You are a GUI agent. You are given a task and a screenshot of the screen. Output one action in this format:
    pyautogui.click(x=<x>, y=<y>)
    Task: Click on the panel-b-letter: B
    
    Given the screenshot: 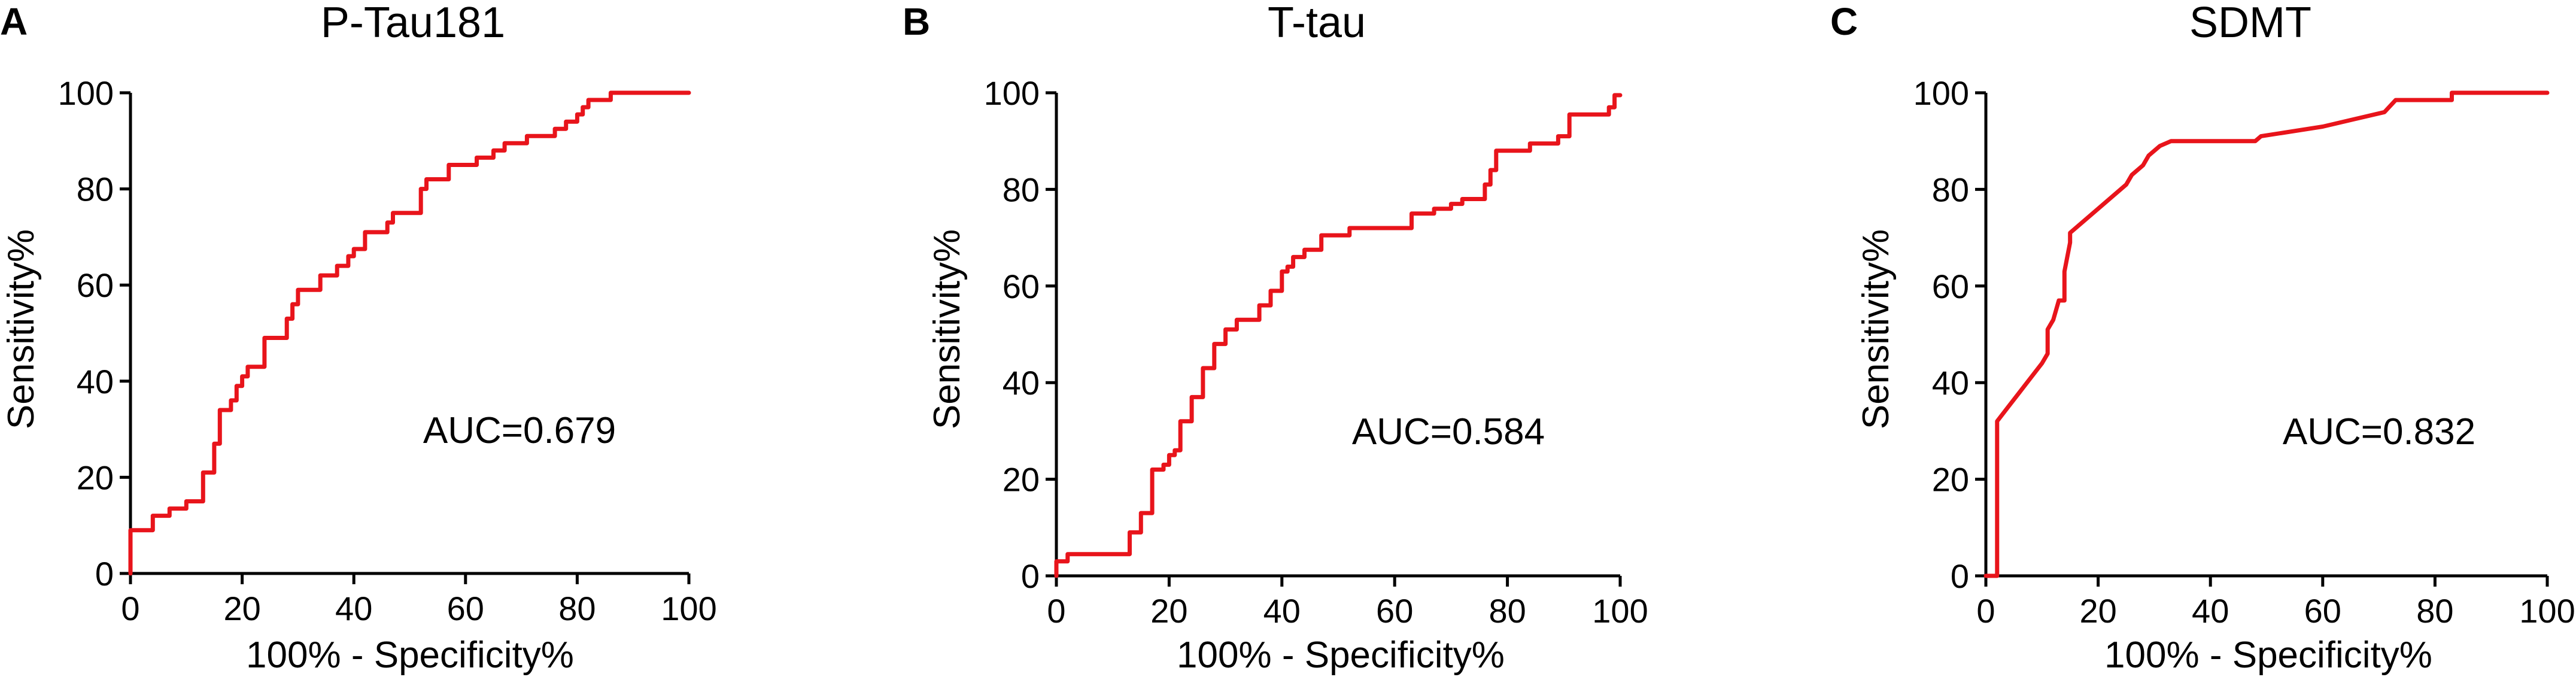 What is the action you would take?
    pyautogui.click(x=916, y=21)
    